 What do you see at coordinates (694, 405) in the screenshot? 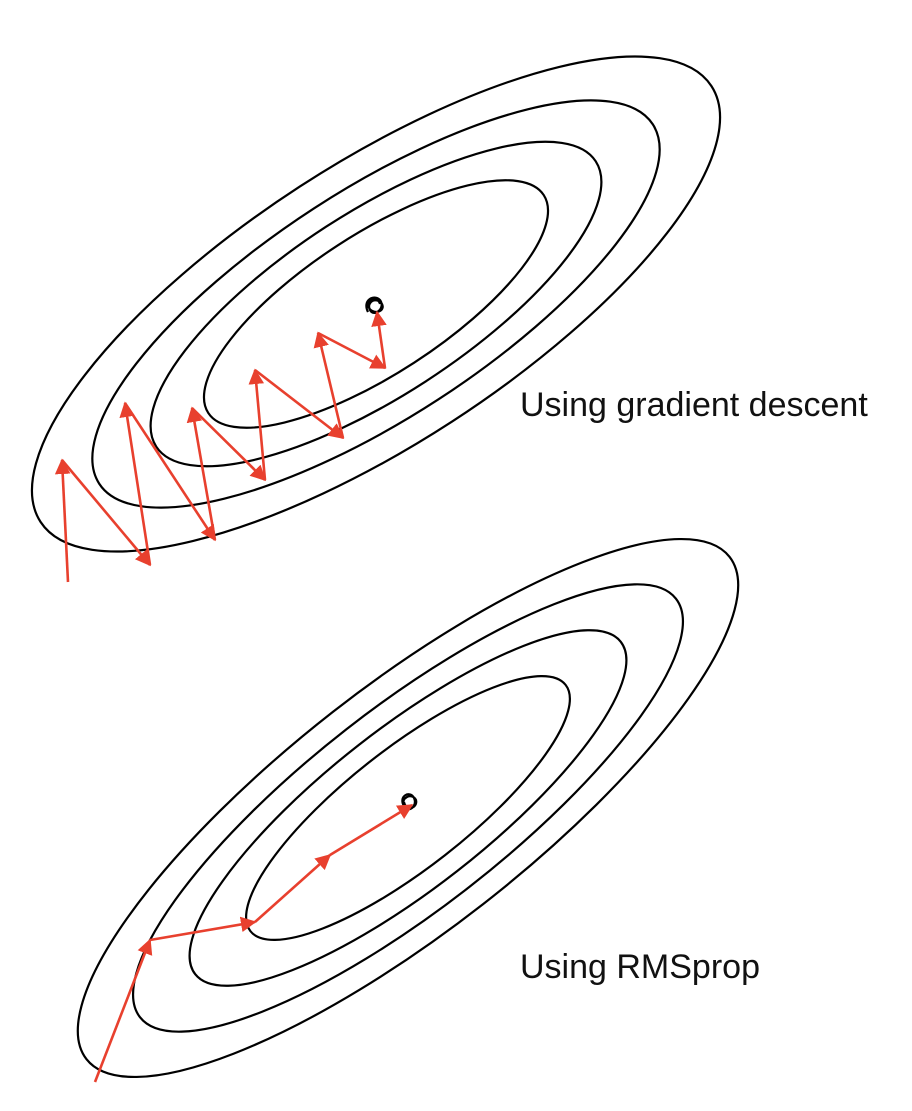
I see `gd-caption: Using gradient descent` at bounding box center [694, 405].